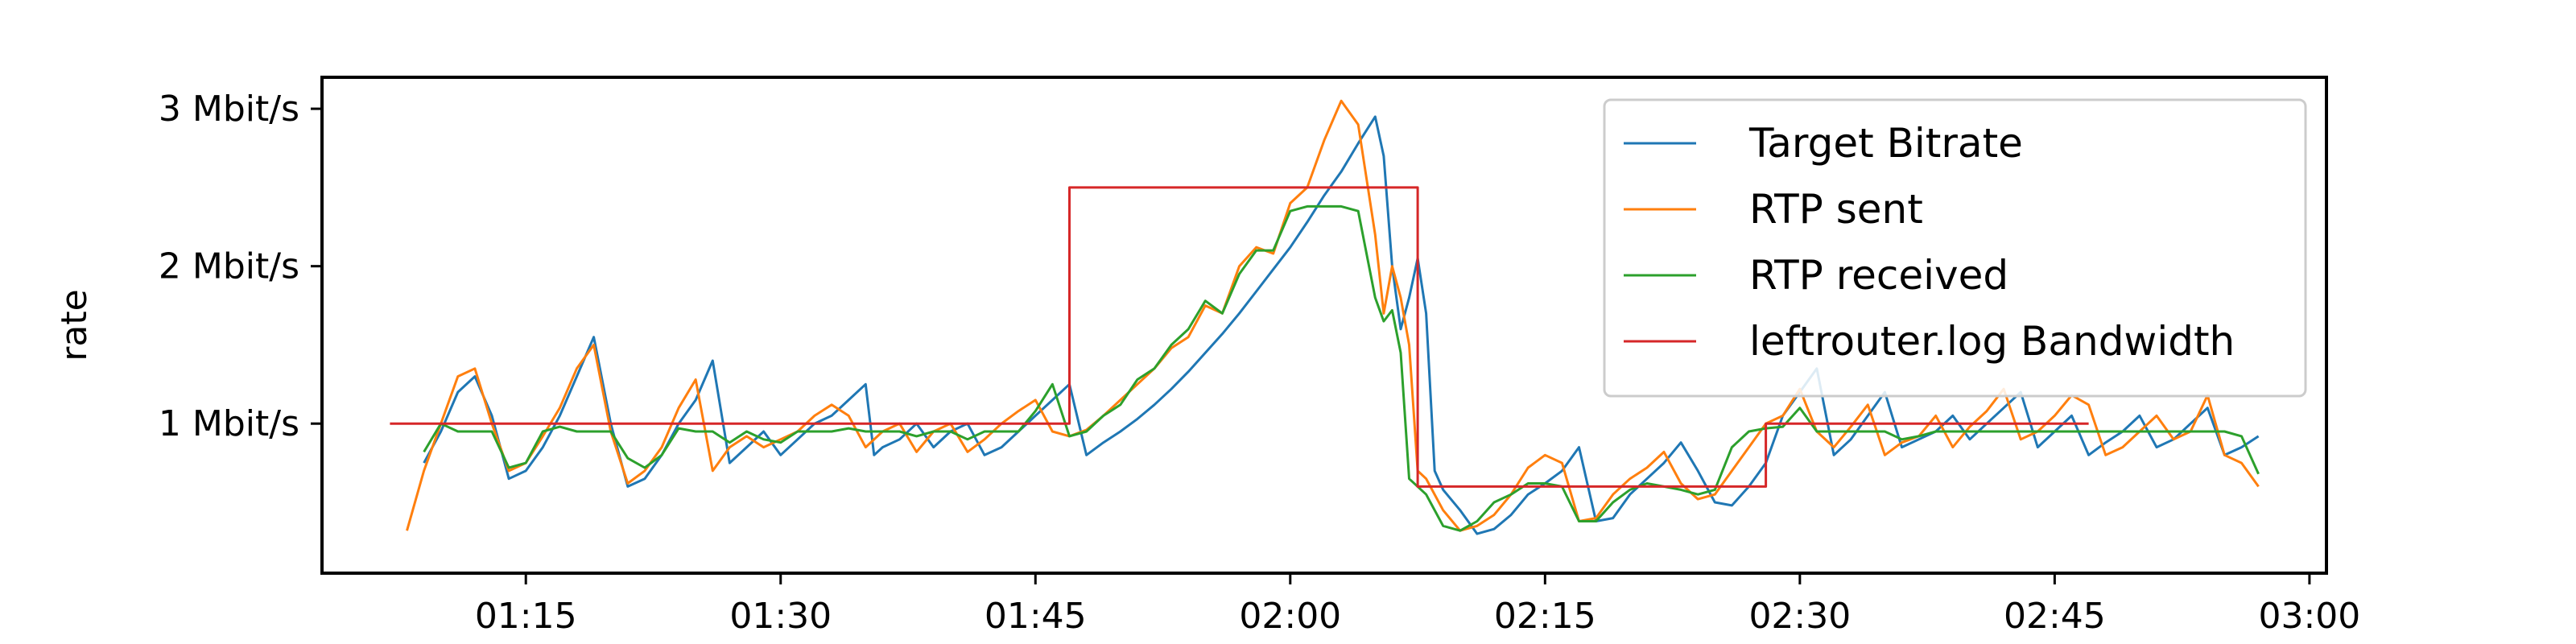  I want to click on legend-label-0: Target Bitrate, so click(1885, 143).